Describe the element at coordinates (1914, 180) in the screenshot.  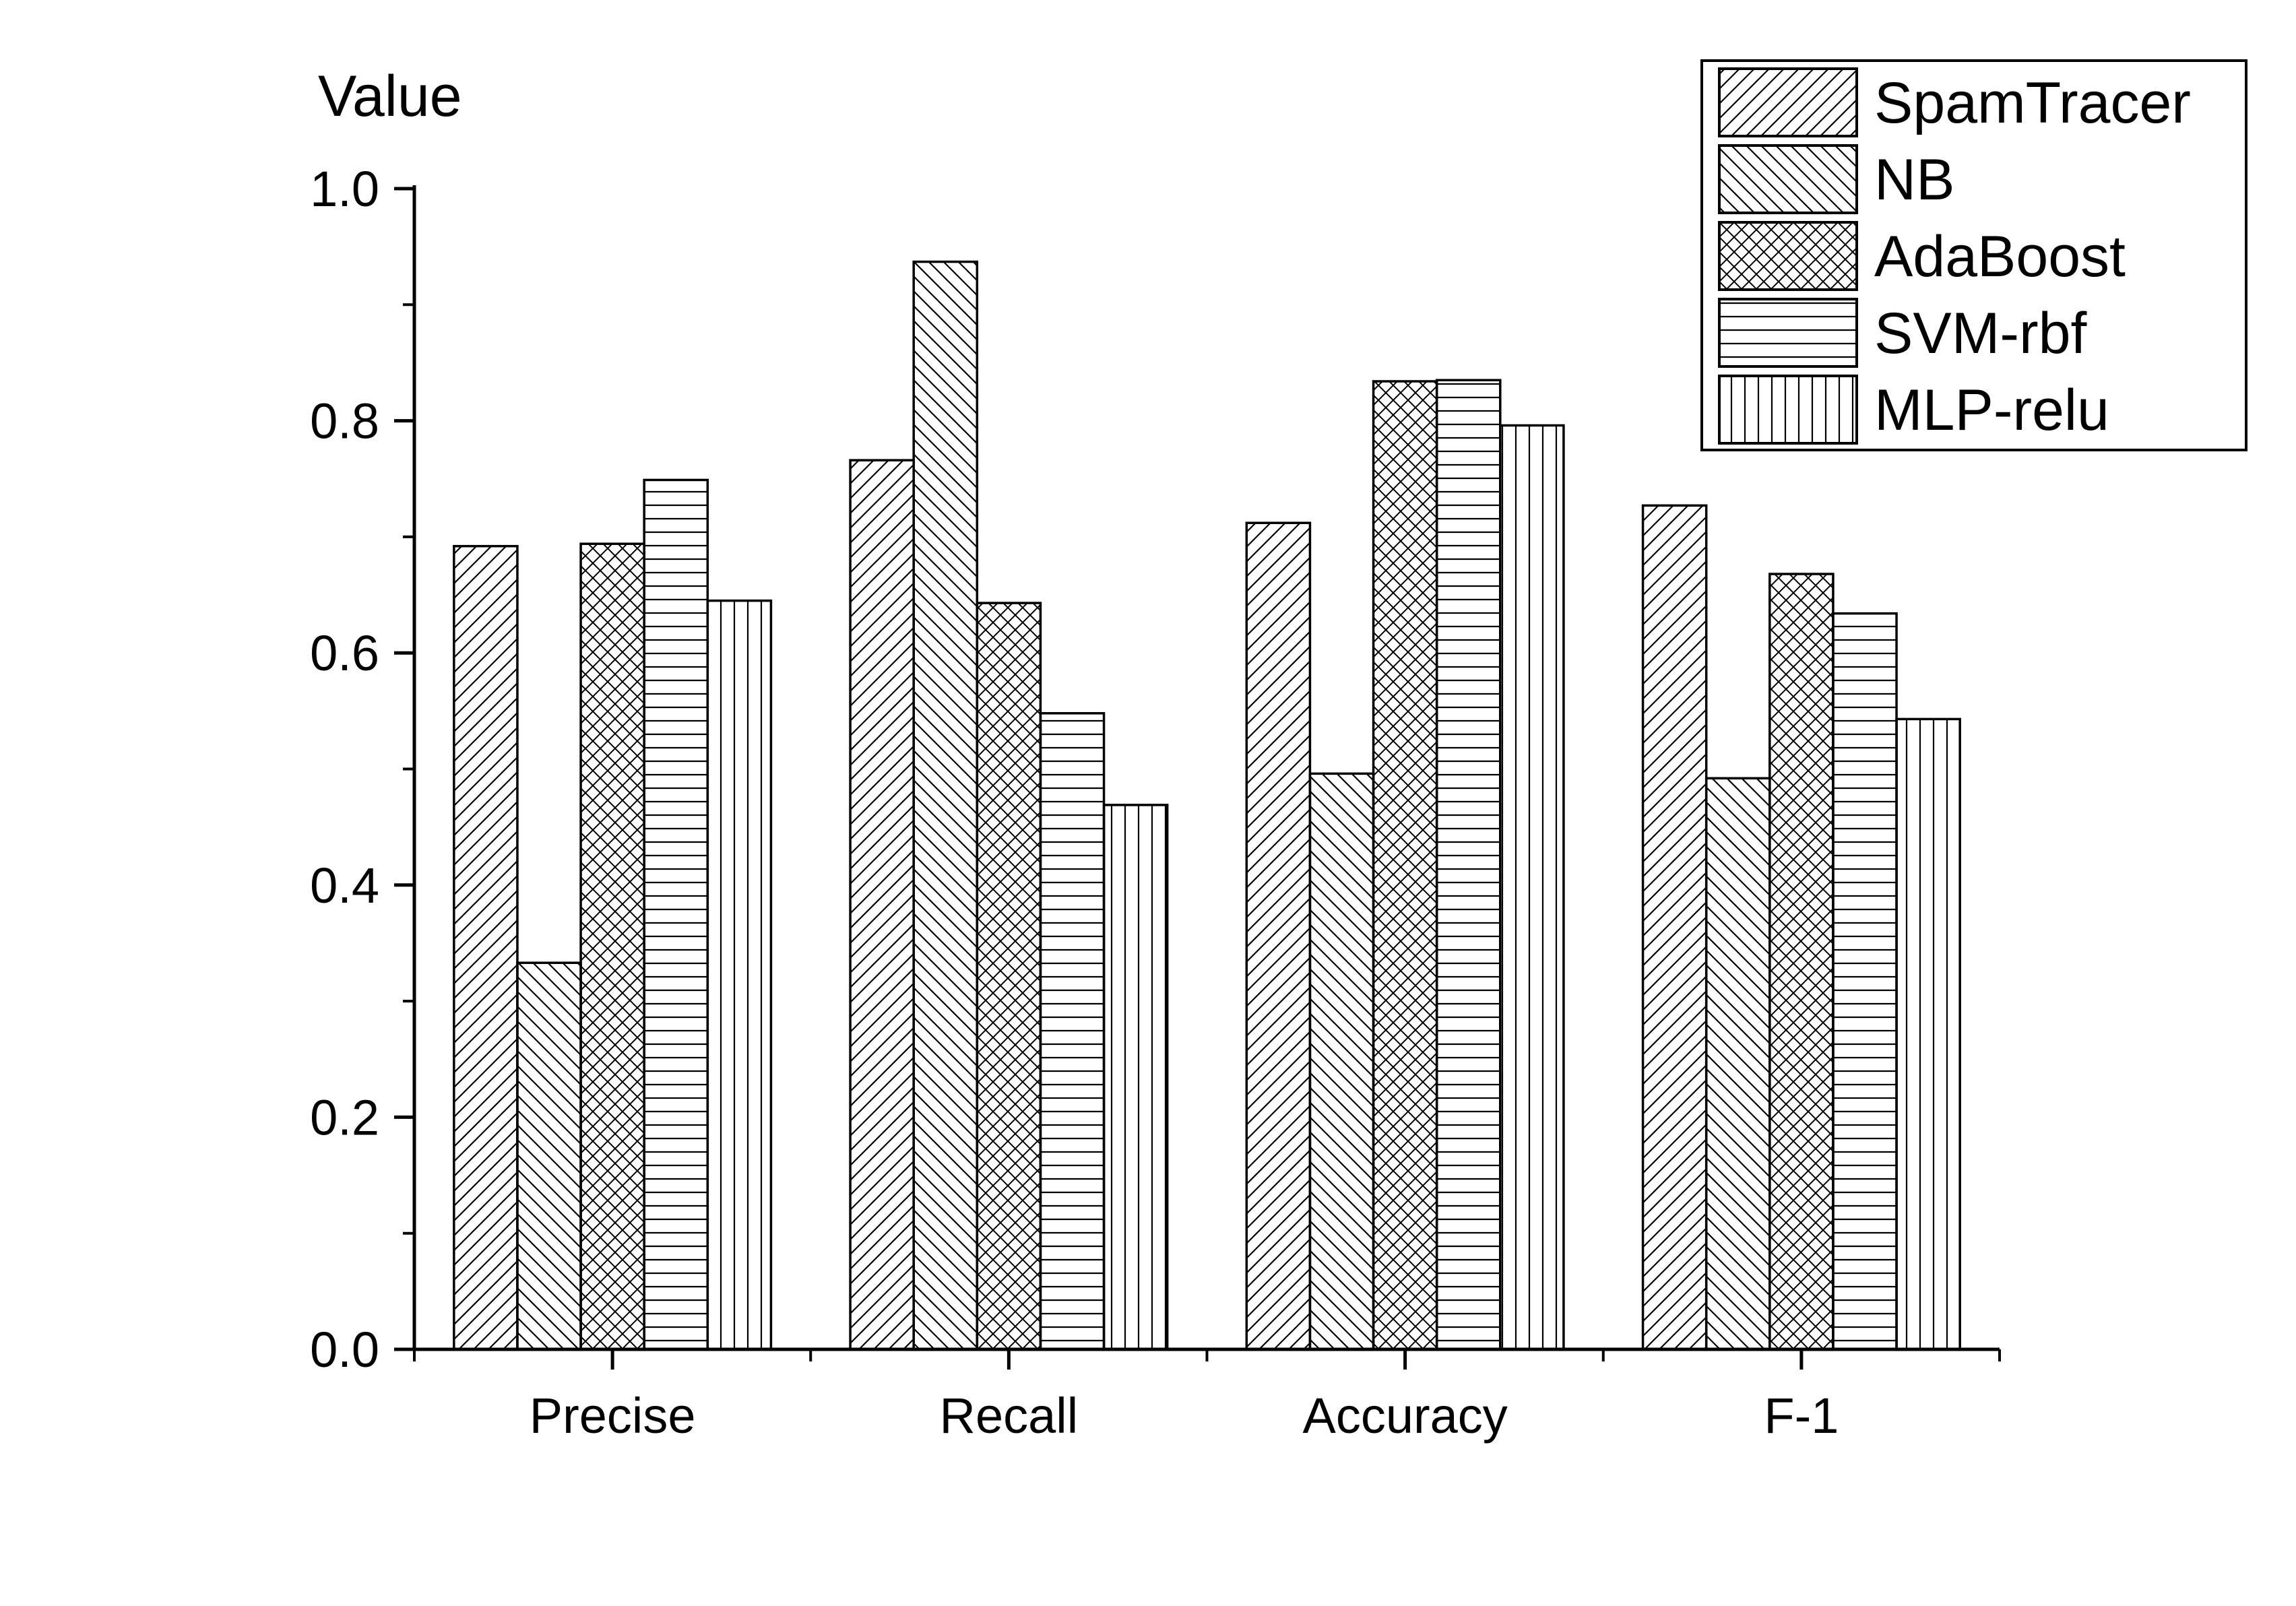
I see `legend-label: NB` at that location.